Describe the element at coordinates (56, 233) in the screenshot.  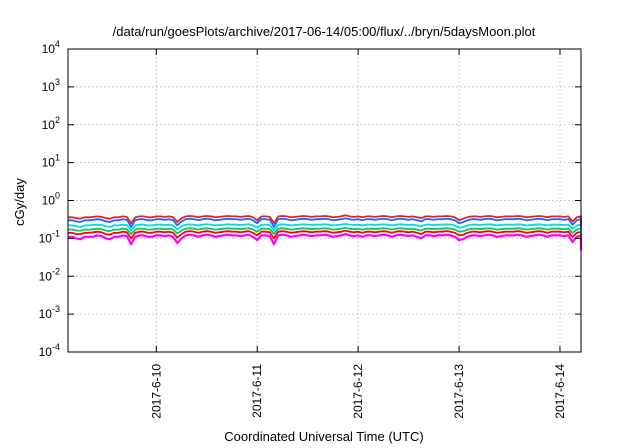
I see `y-tick-exponent: -1` at that location.